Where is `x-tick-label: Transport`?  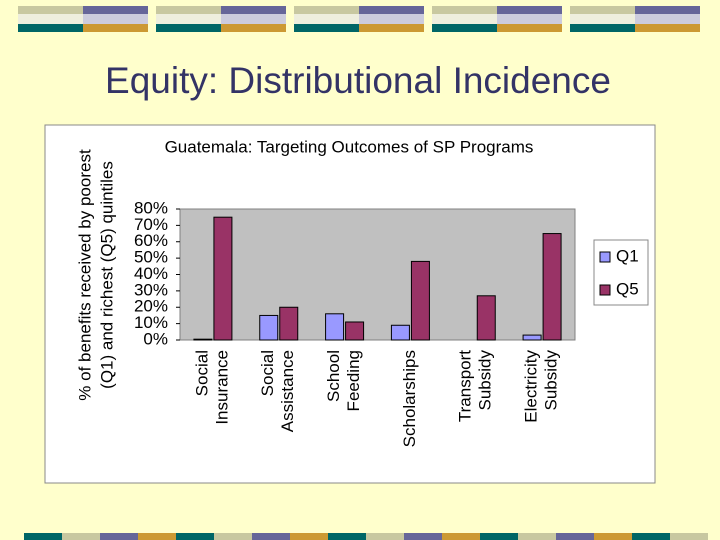
x-tick-label: Transport is located at coordinates (465, 386).